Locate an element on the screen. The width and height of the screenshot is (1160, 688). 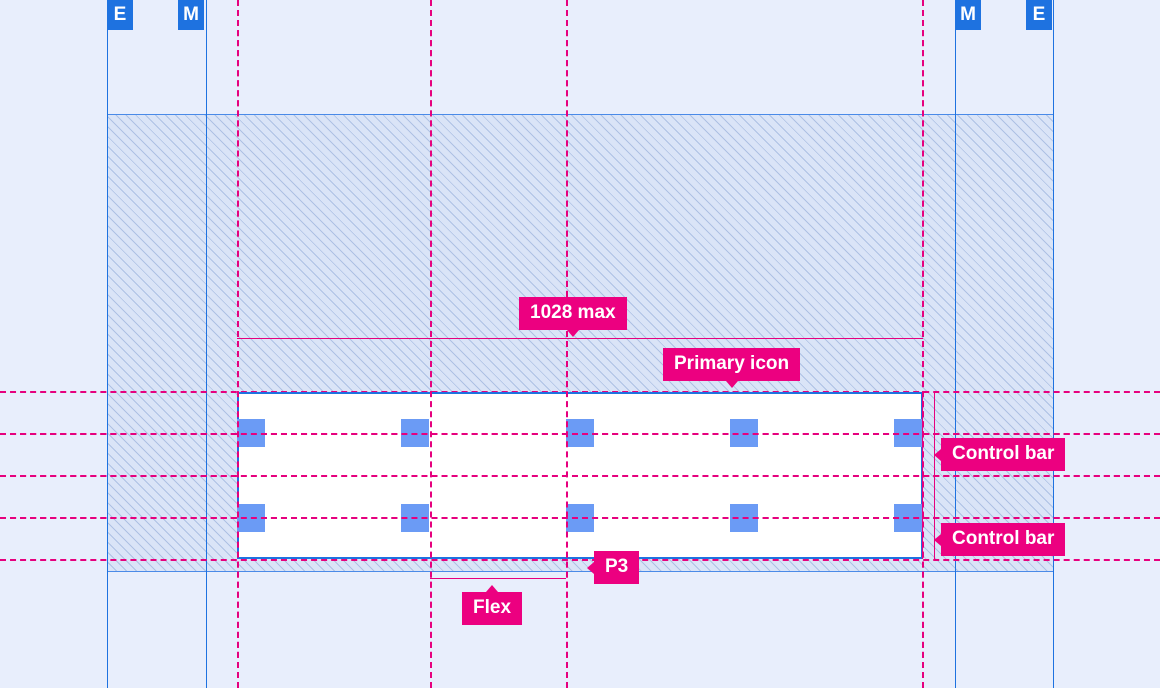
guide-hdash-2-centerline is located at coordinates (580, 434).